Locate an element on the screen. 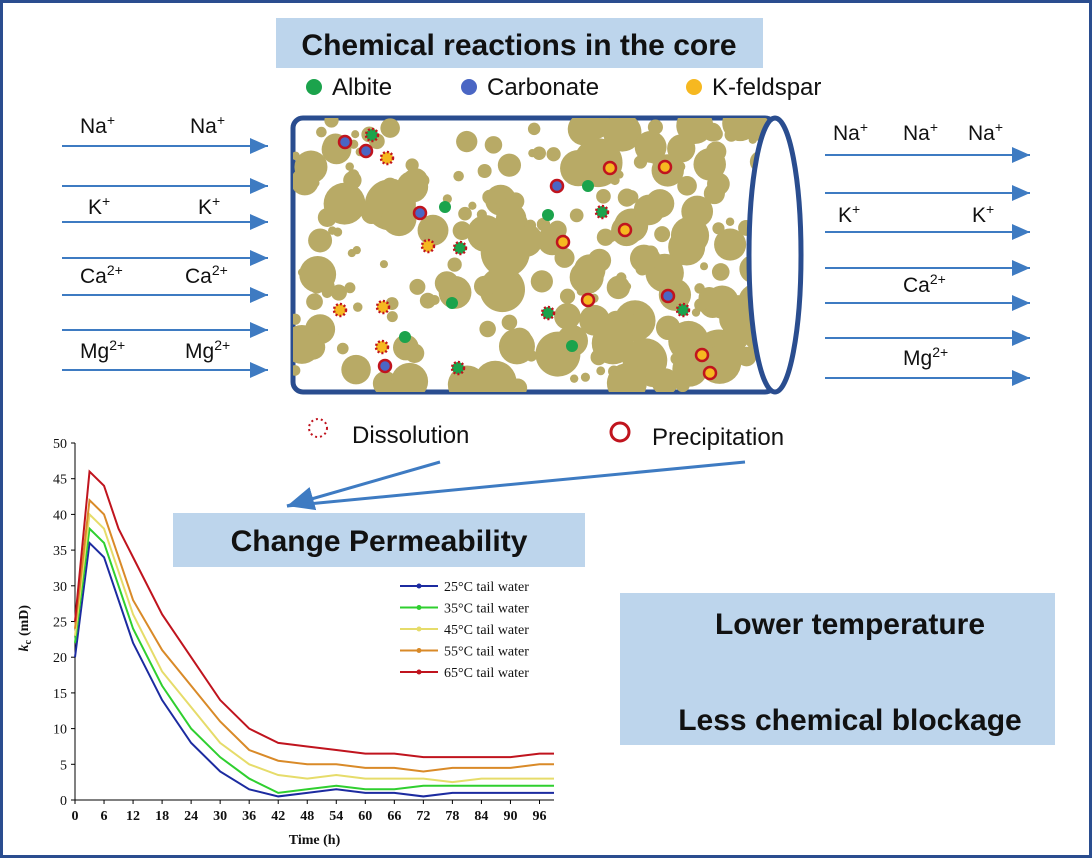 The width and height of the screenshot is (1092, 858). x-tick-label: 18 is located at coordinates (162, 816).